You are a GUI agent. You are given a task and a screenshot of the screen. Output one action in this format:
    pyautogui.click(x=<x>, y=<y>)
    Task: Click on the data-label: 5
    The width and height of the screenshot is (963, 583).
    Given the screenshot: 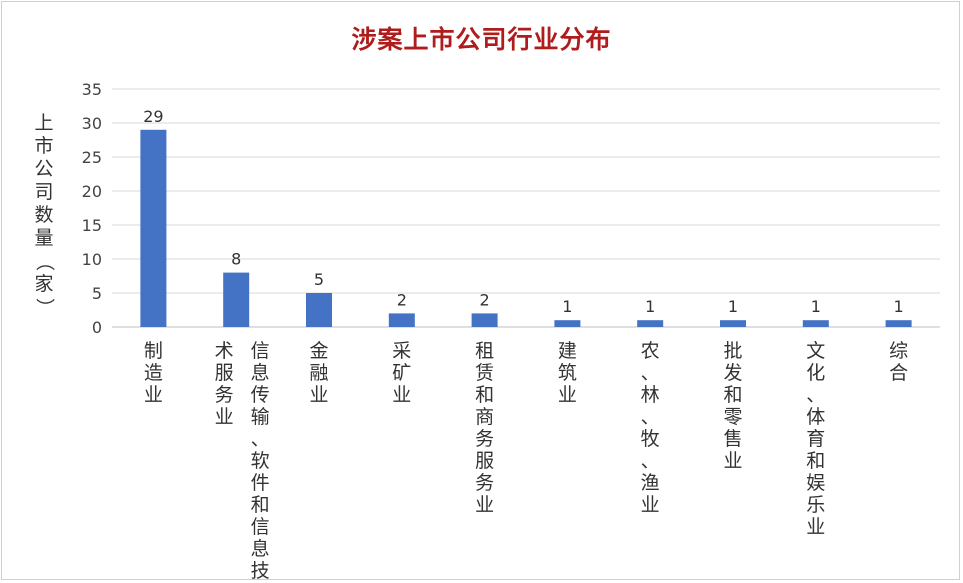 What is the action you would take?
    pyautogui.click(x=319, y=279)
    